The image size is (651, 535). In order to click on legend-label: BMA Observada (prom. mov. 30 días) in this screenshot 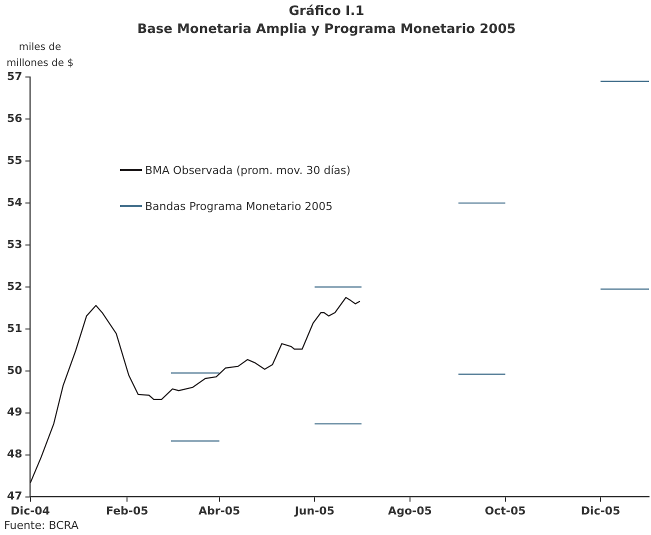, I will do `click(247, 170)`.